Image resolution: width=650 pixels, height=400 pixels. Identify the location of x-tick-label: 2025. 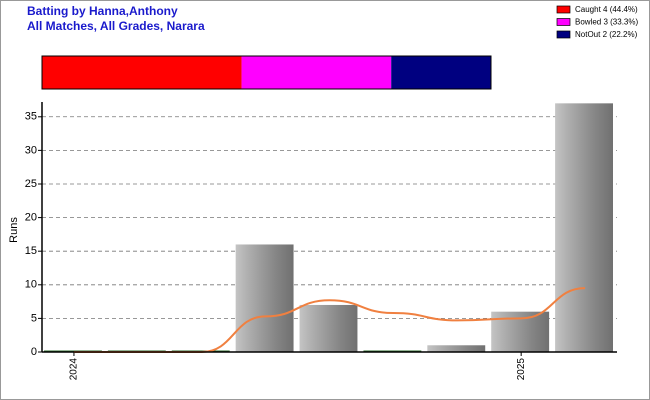
(521, 369).